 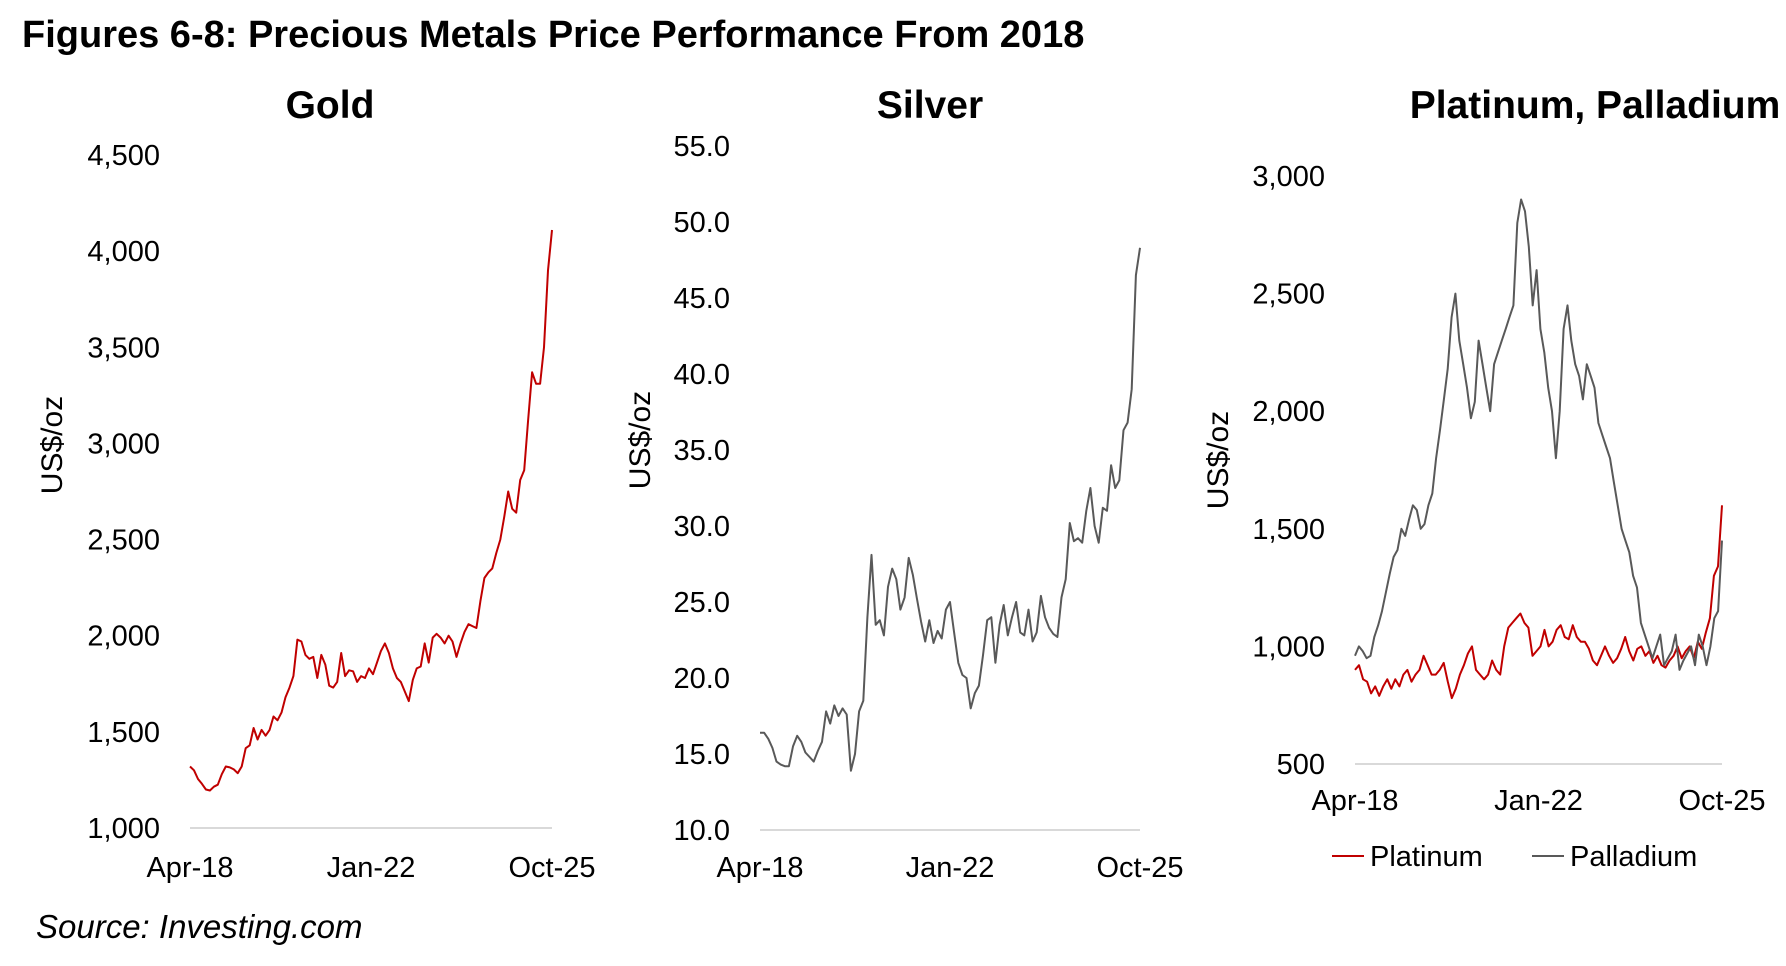 I want to click on gold-y-tick-label: 4,000, so click(x=123, y=252).